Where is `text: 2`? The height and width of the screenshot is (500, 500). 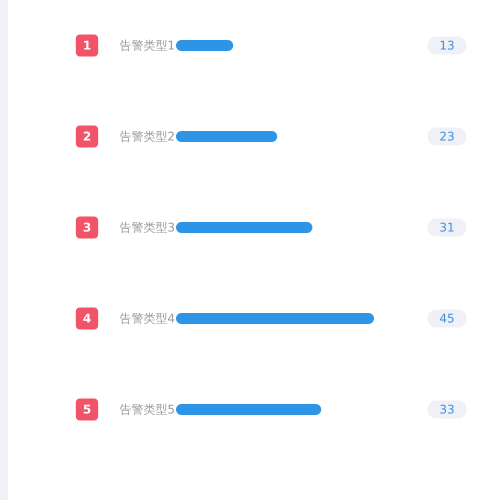
text: 2 is located at coordinates (87, 137).